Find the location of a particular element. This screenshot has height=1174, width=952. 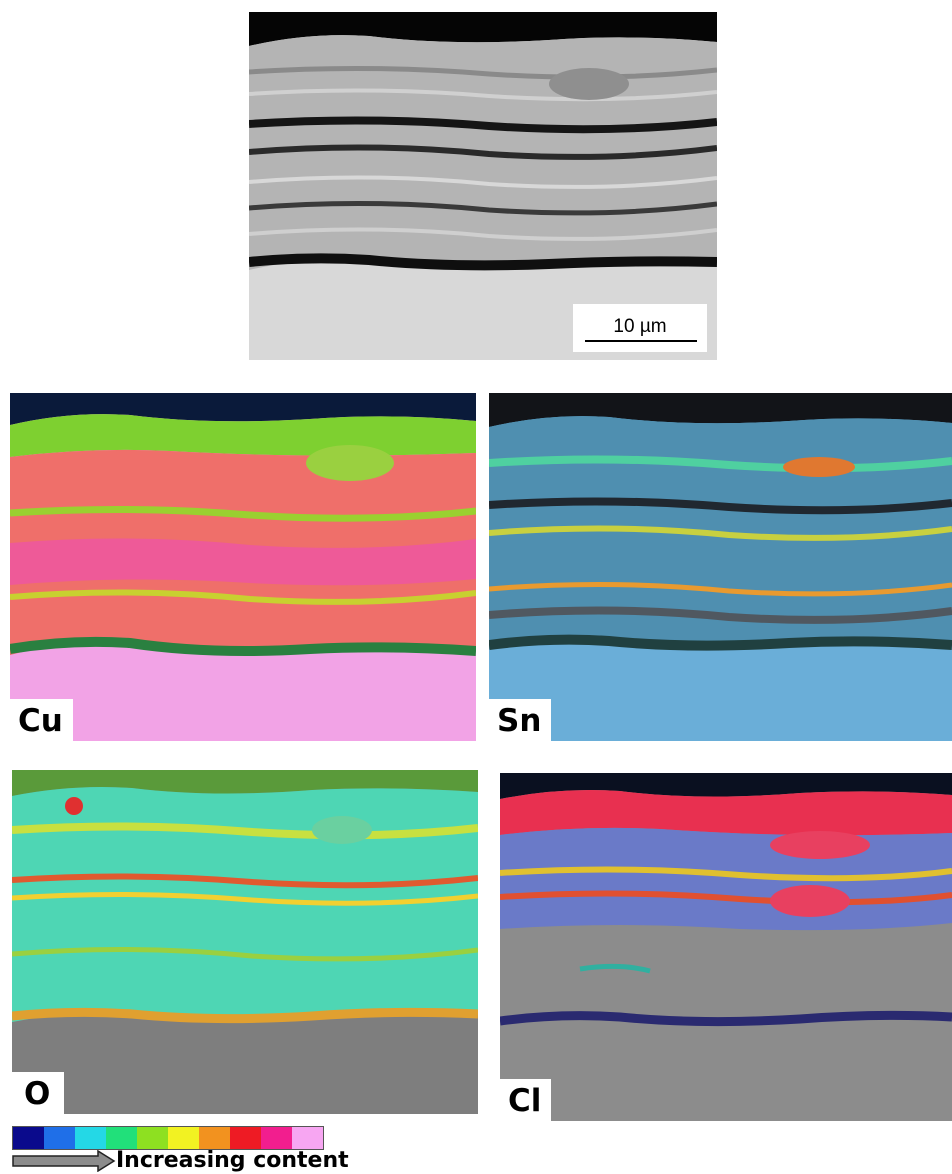

map-sn-image is located at coordinates (720, 567).